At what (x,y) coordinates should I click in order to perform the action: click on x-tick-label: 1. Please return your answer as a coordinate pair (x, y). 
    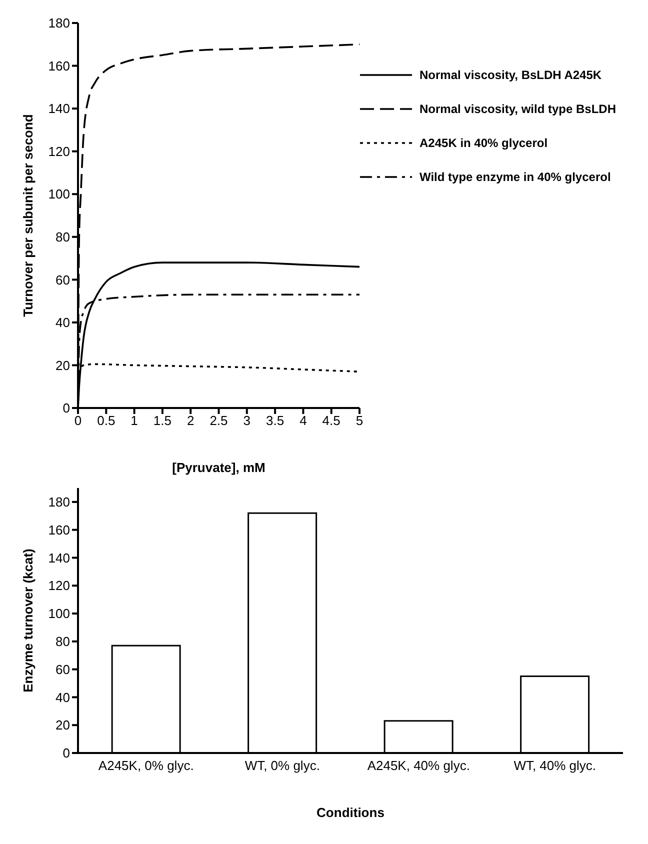
    Looking at the image, I should click on (134, 420).